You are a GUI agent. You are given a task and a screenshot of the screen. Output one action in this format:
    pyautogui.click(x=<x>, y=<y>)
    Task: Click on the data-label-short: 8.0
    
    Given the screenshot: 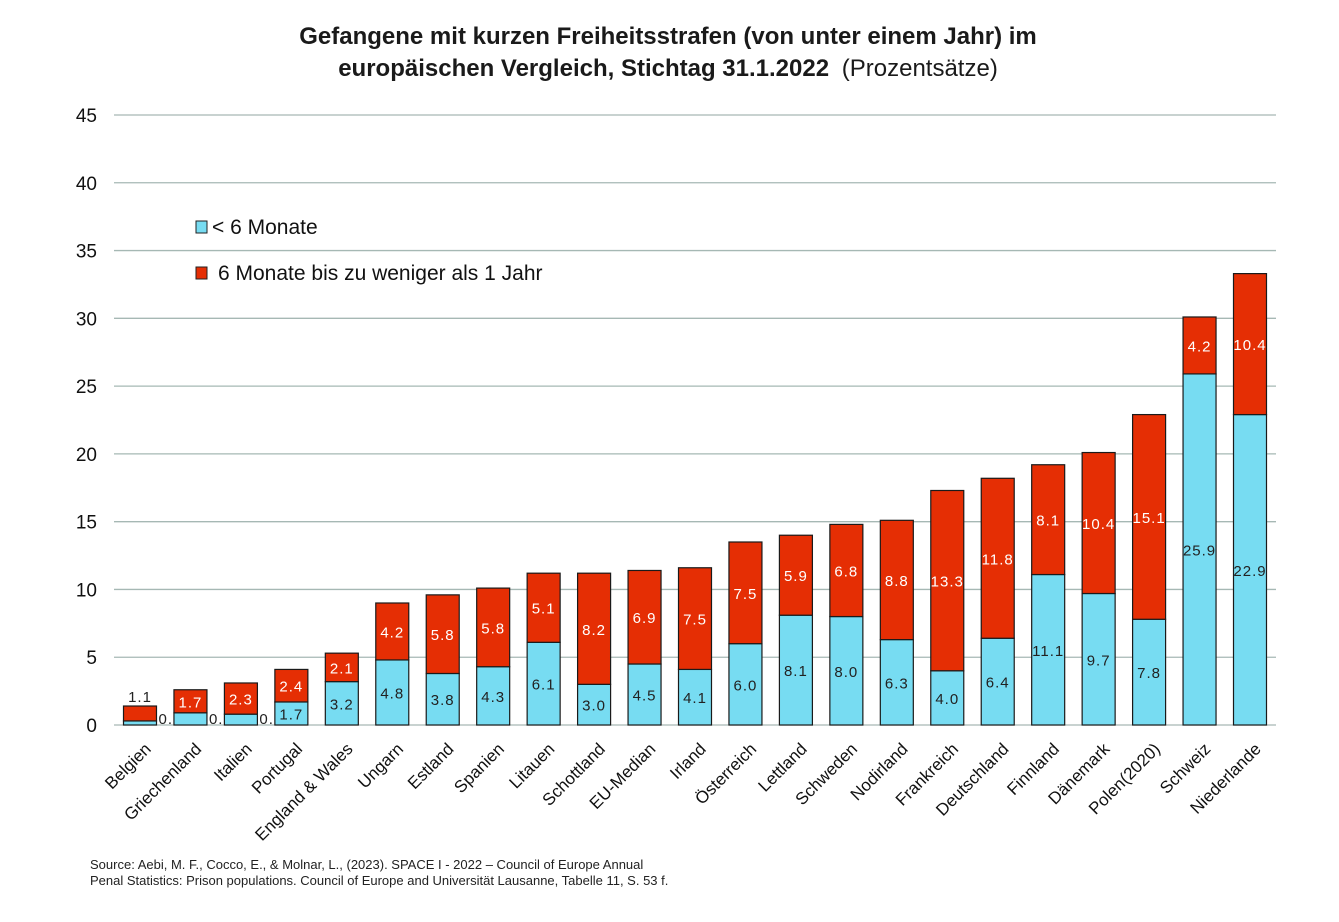 What is the action you would take?
    pyautogui.click(x=846, y=672)
    